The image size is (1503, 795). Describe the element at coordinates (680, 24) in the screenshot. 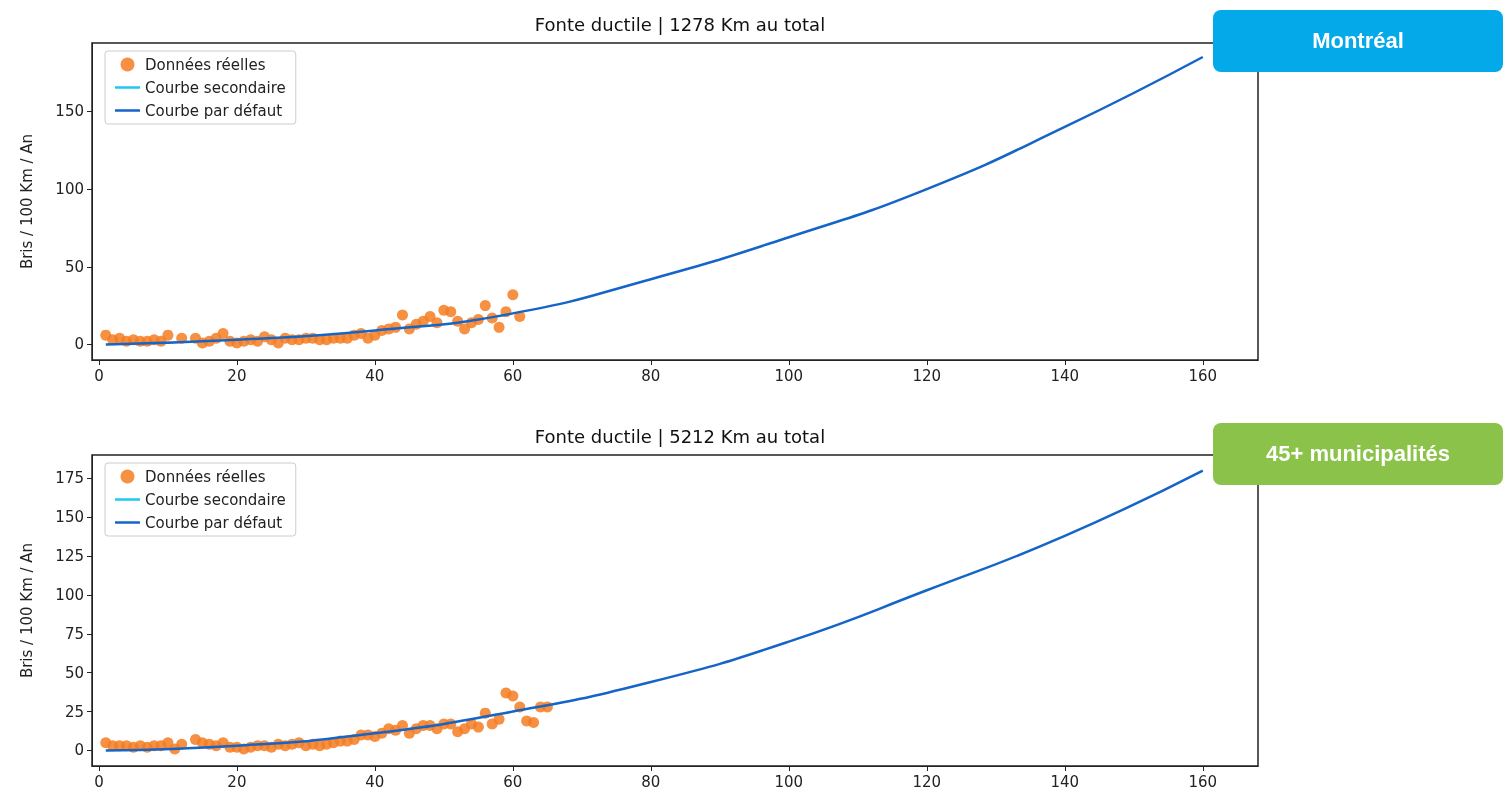

I see `chart-title: Fonte ductile | 1278 Km au total` at that location.